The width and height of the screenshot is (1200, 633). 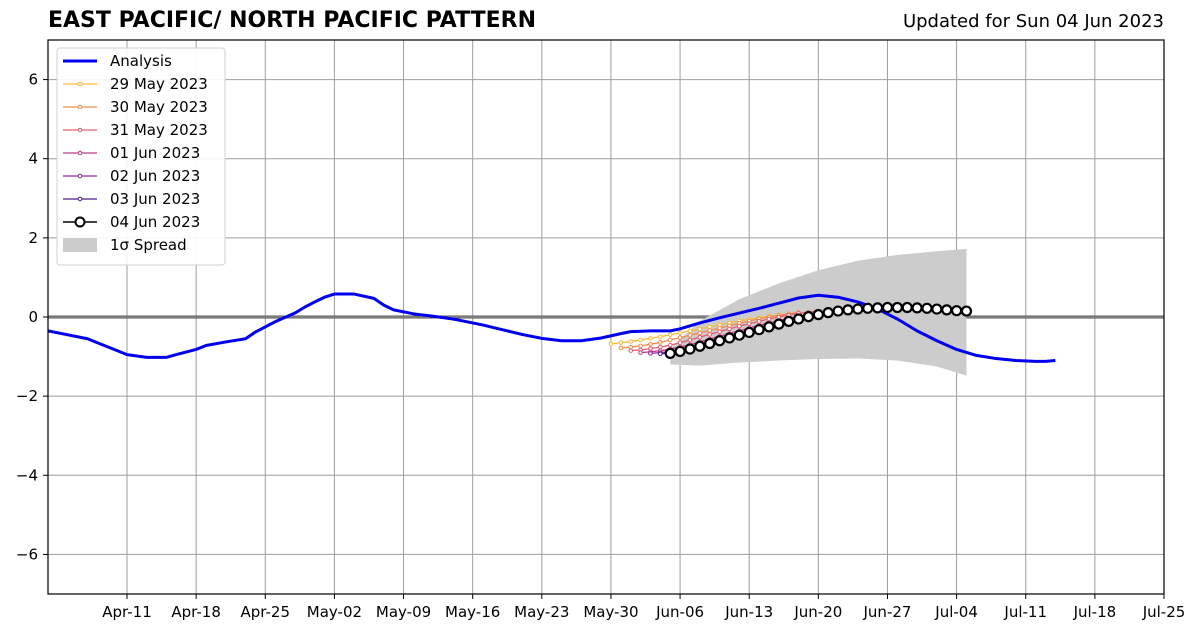 I want to click on x-tick-label: Jul-25, so click(x=1164, y=612).